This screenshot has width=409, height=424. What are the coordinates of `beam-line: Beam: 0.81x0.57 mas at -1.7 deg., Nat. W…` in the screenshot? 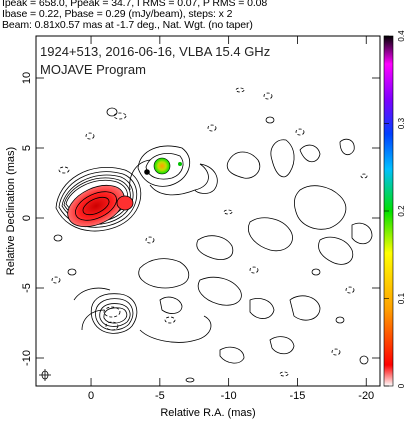 It's located at (127, 25).